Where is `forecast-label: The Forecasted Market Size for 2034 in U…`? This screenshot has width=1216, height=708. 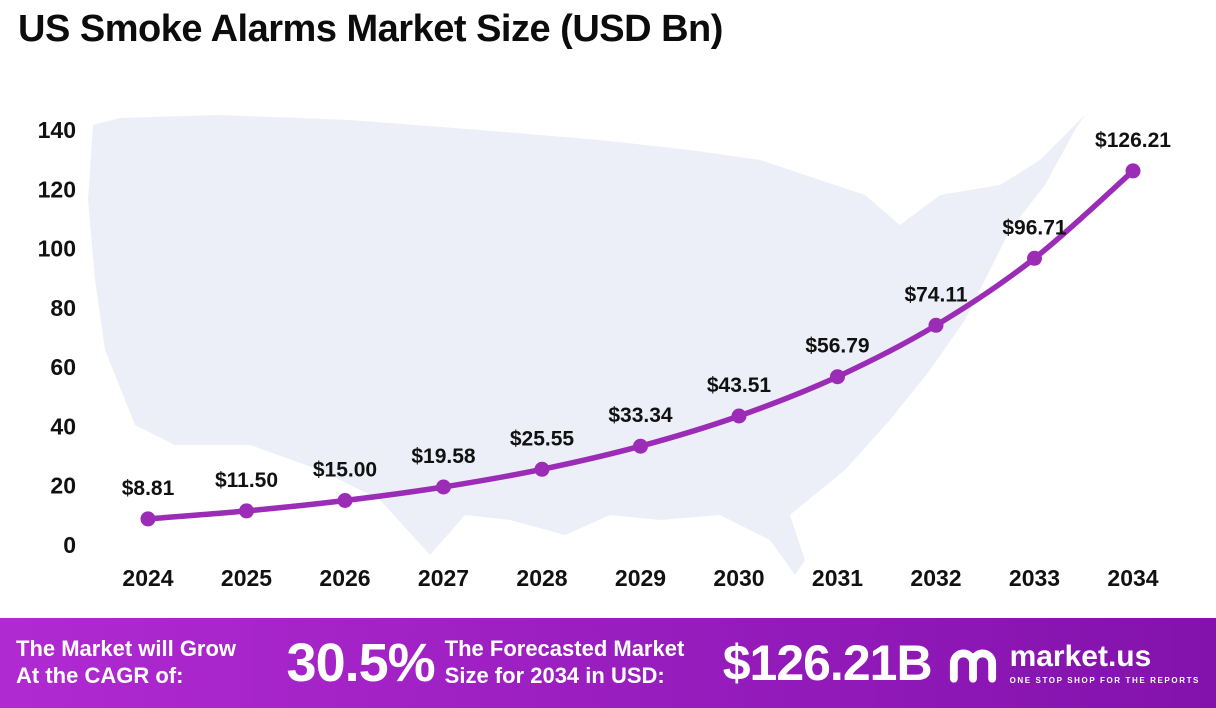
forecast-label: The Forecasted Market Size for 2034 in U… is located at coordinates (584, 663).